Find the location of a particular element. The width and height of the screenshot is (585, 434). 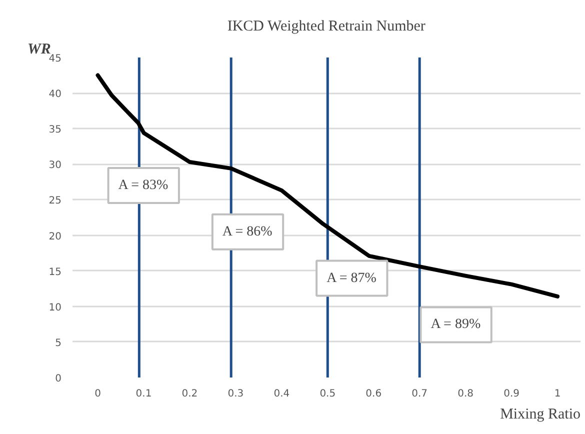

x-tick-label: 0.7 is located at coordinates (420, 394).